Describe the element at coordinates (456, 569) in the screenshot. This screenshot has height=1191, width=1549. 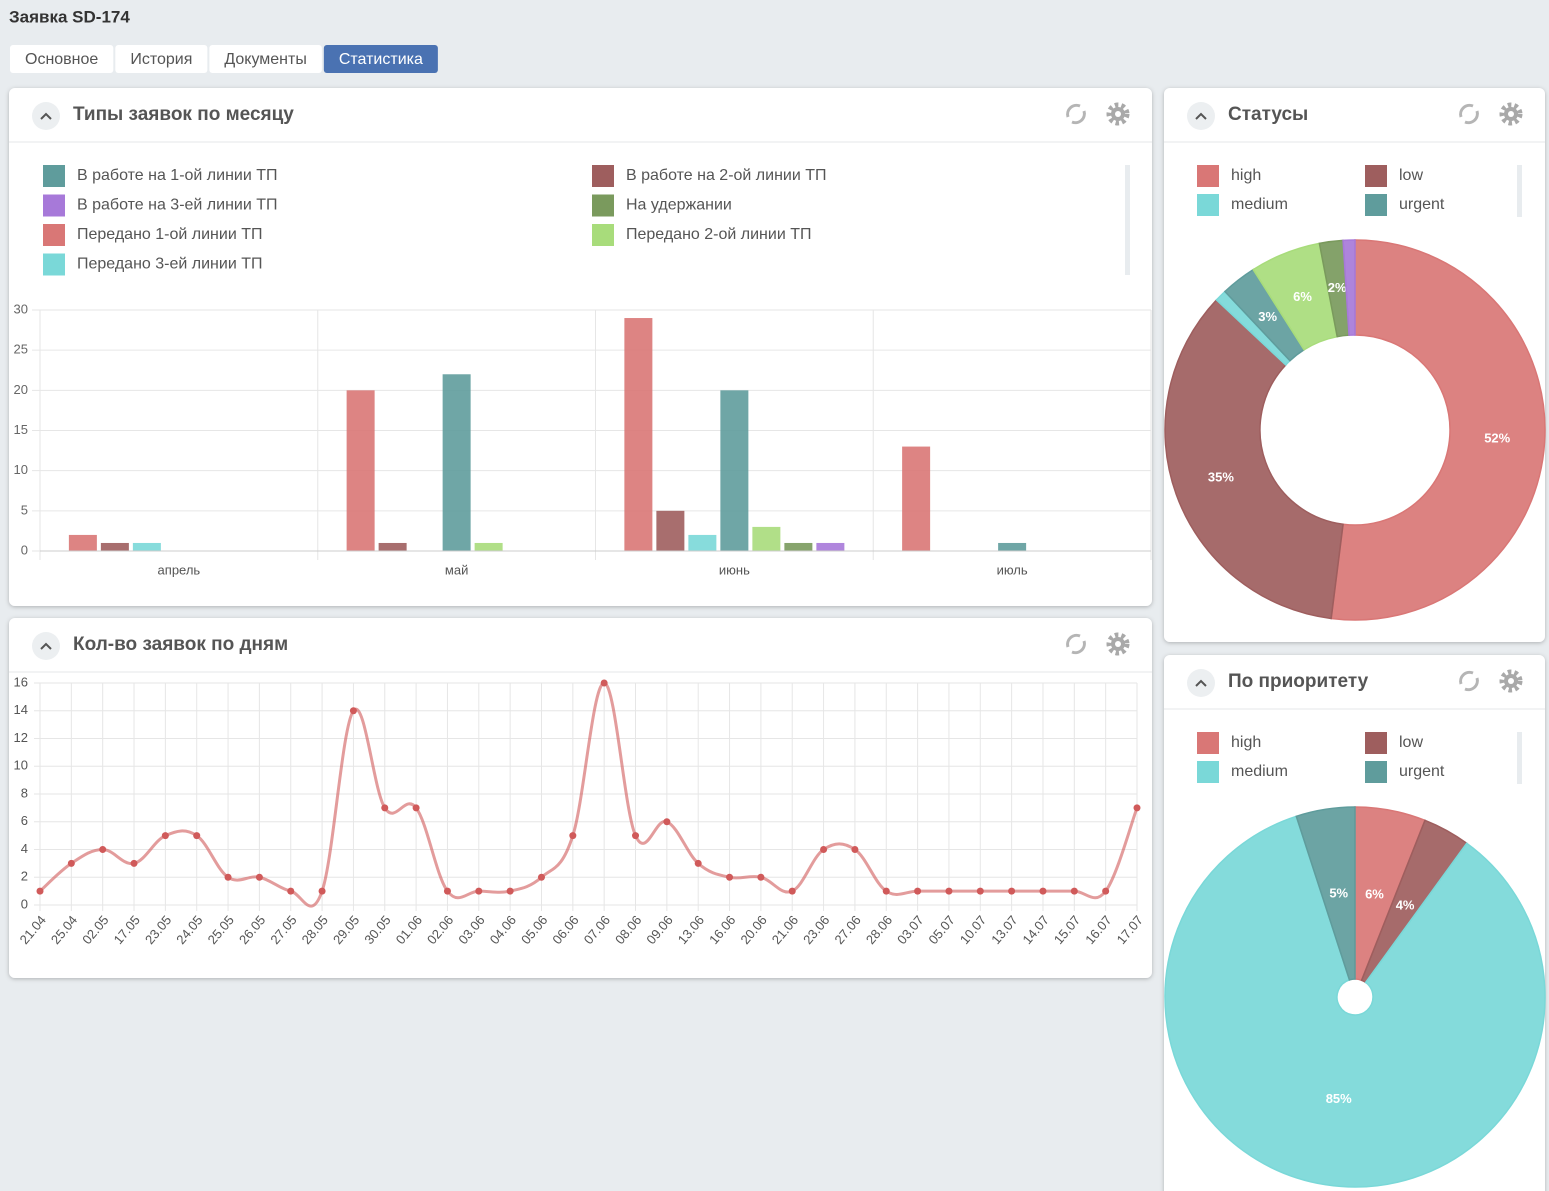
I see `x-tick-label: май` at that location.